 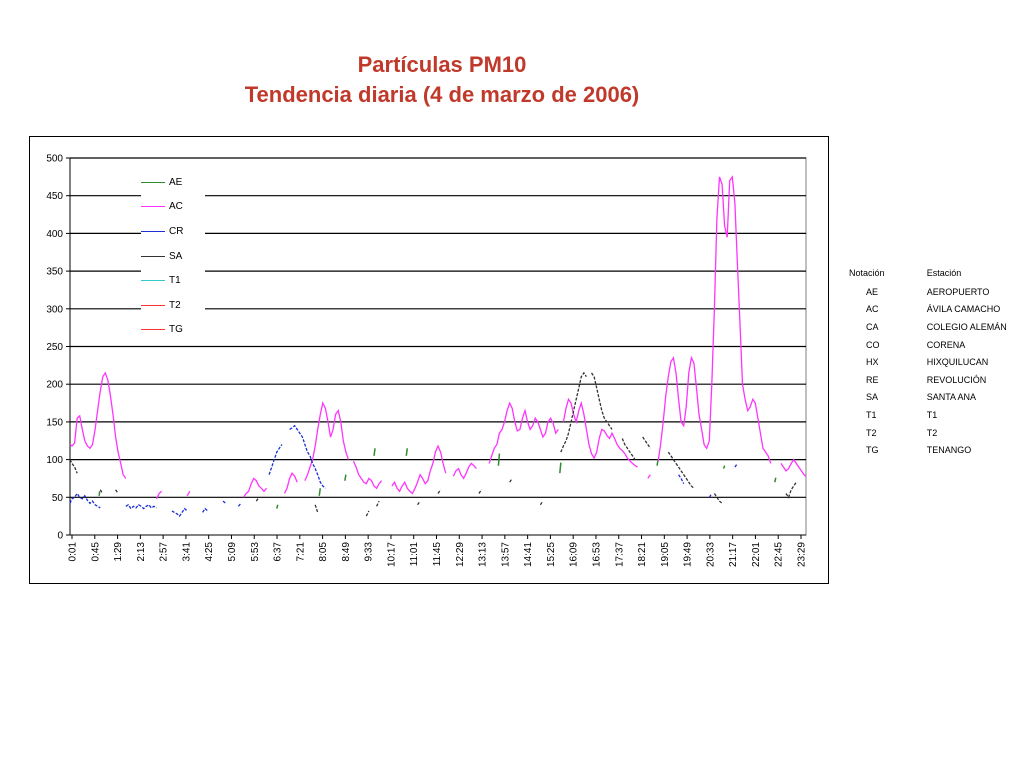 What do you see at coordinates (483, 554) in the screenshot?
I see `x-tick-label: 13:13` at bounding box center [483, 554].